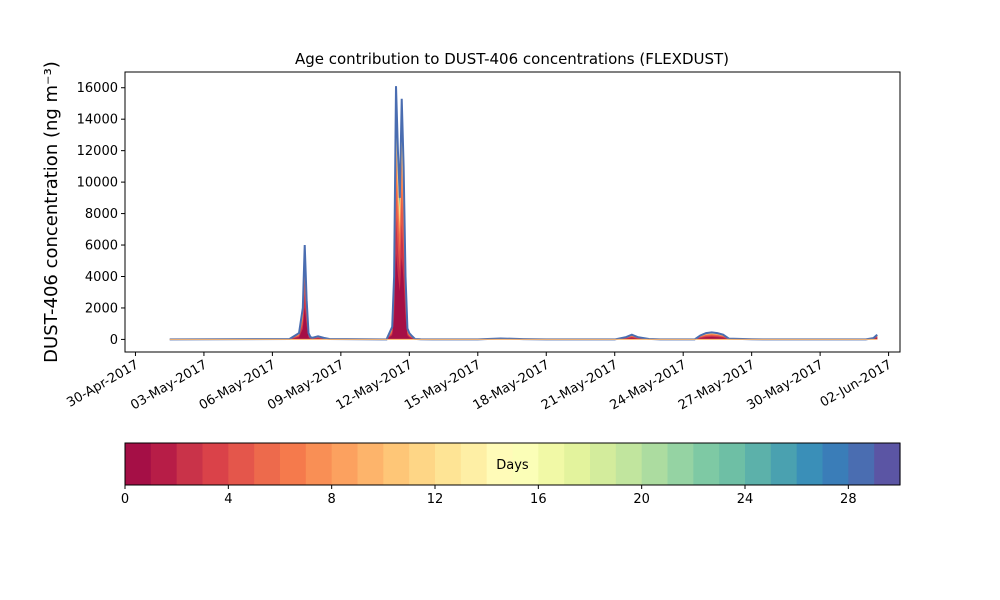  I want to click on y-tick-label: 16000, so click(97, 88).